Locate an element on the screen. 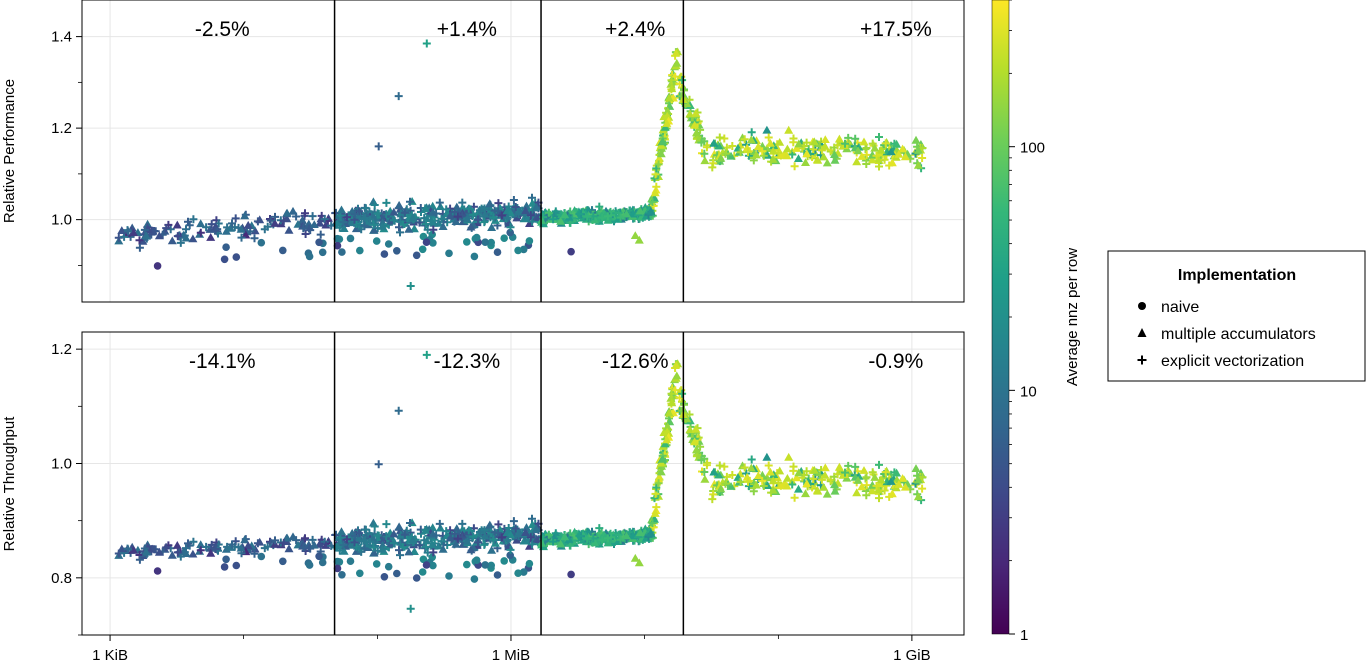 The width and height of the screenshot is (1367, 664). colorbar-label: Average nnz per row is located at coordinates (1072, 317).